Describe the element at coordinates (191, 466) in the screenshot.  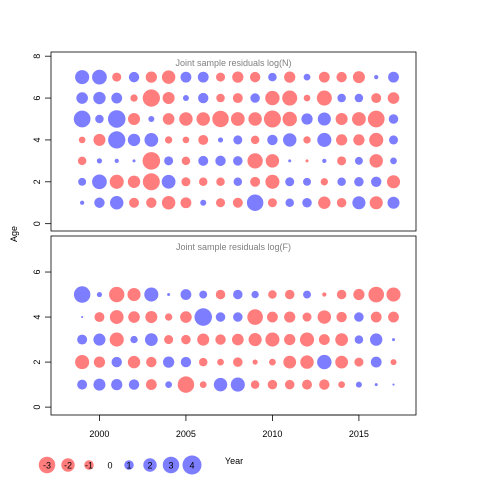
I see `legend-label: 4` at that location.